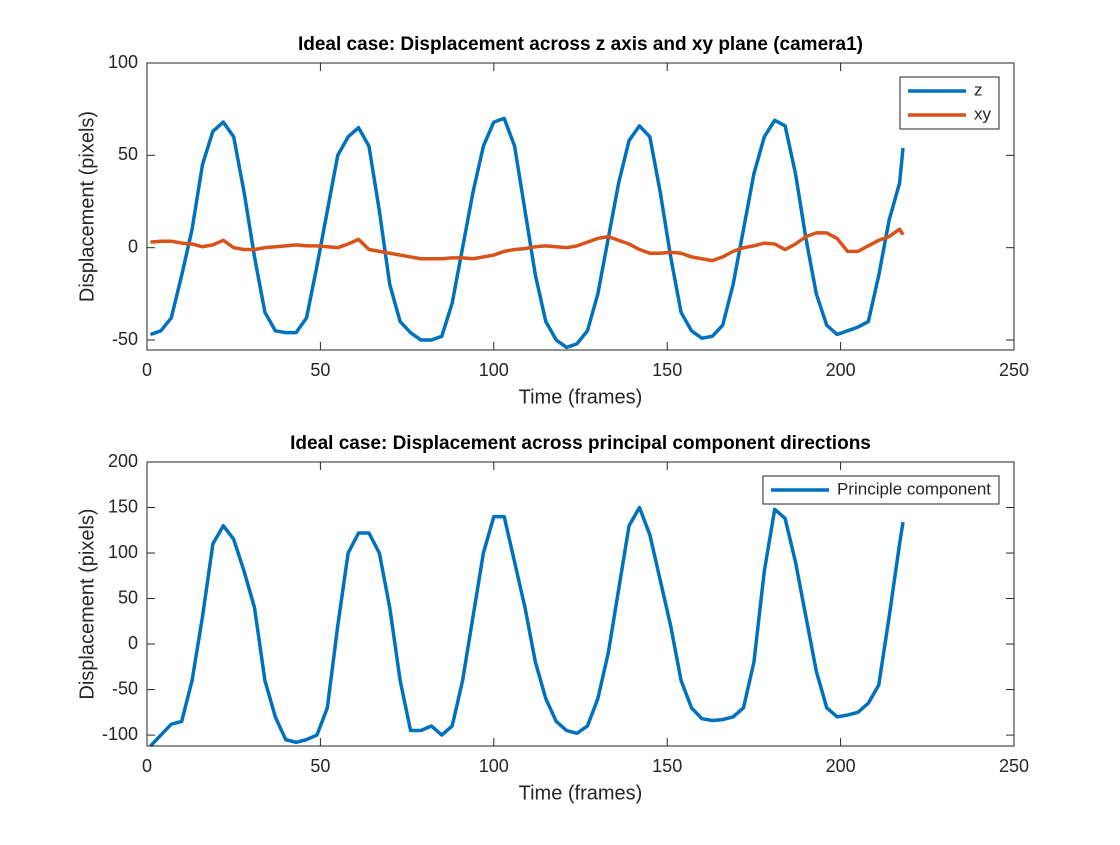 This screenshot has width=1120, height=845. Describe the element at coordinates (123, 461) in the screenshot. I see `y-tick-label: 200` at that location.